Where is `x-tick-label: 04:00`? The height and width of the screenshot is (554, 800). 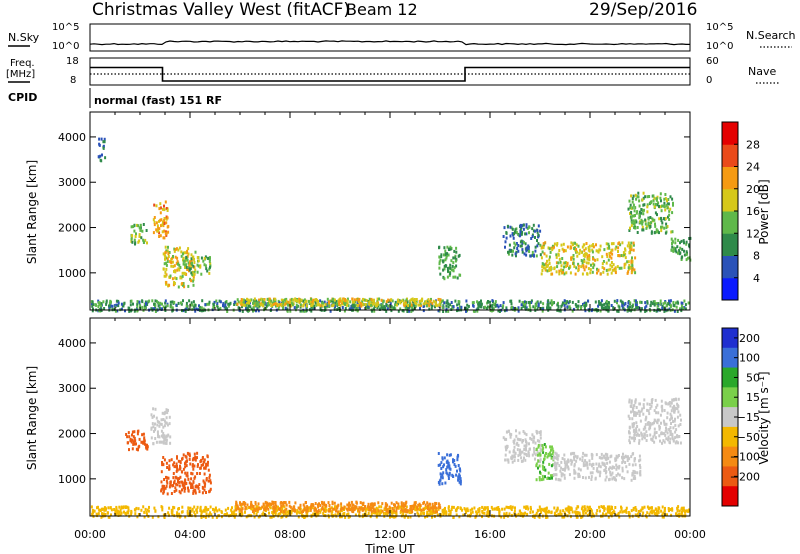
x-tick-label: 04:00 is located at coordinates (190, 534).